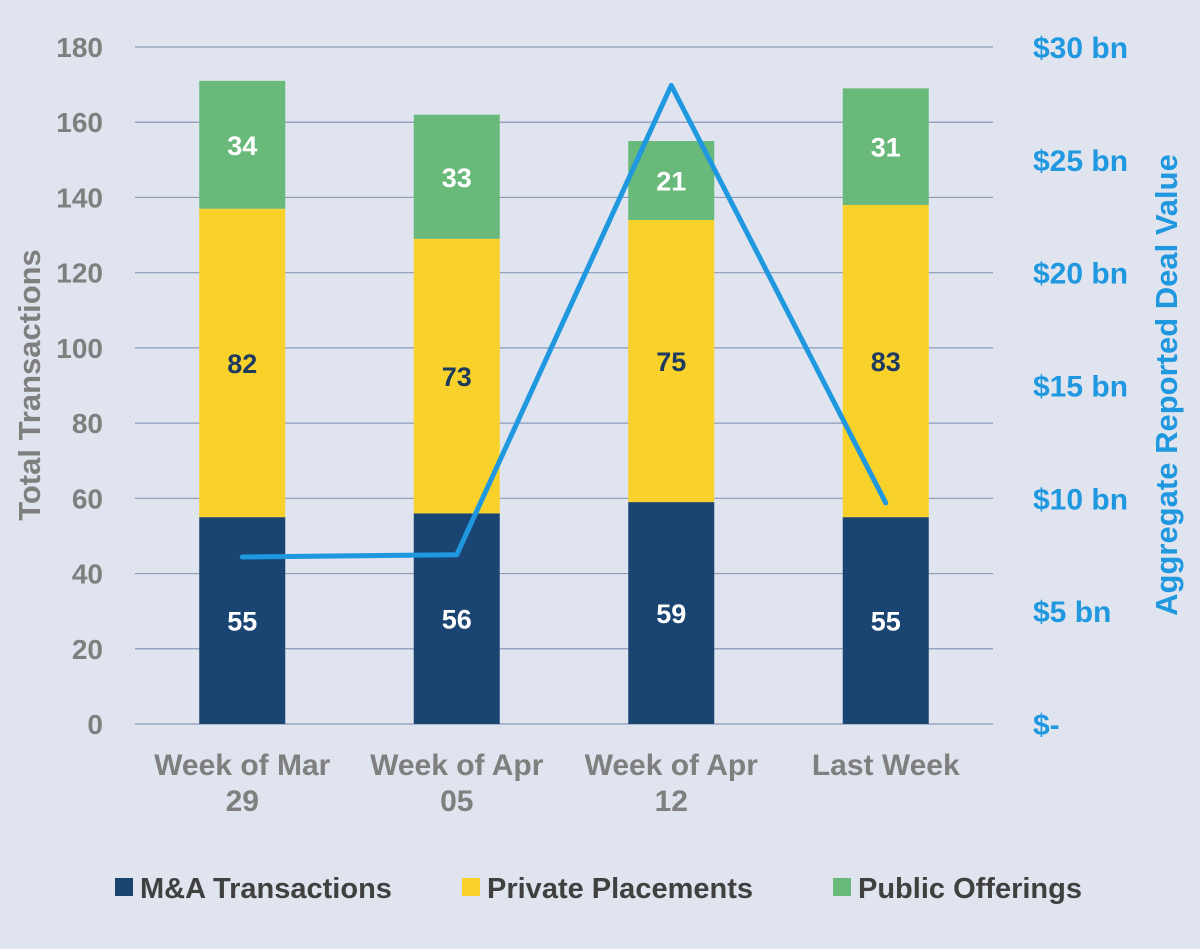 This screenshot has width=1200, height=949. I want to click on category-label-line: 12, so click(671, 801).